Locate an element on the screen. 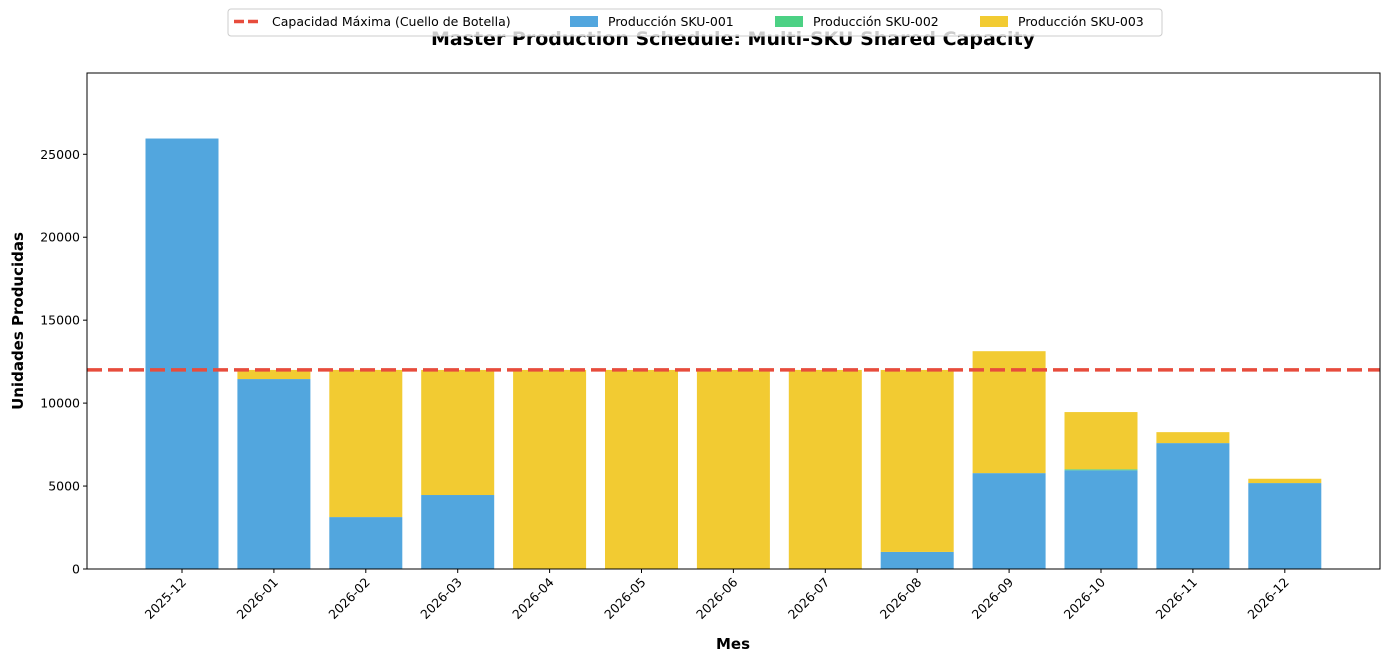  x-tick-label: 2026-11 is located at coordinates (1176, 599).